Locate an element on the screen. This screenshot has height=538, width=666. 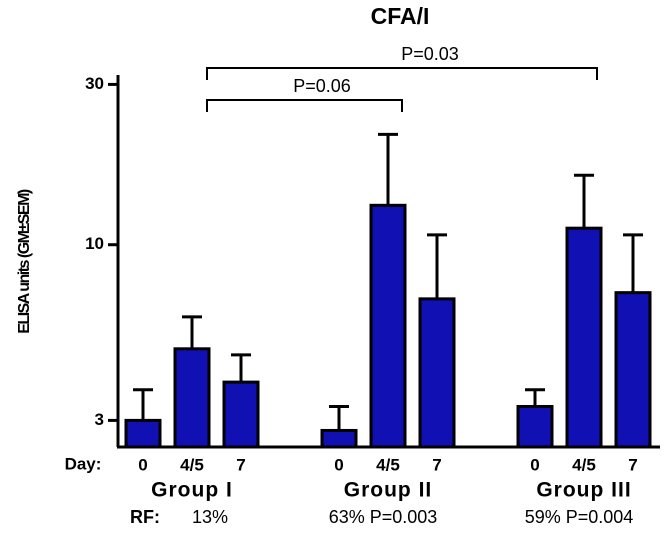
y-tick-label: 30 is located at coordinates (94, 83).